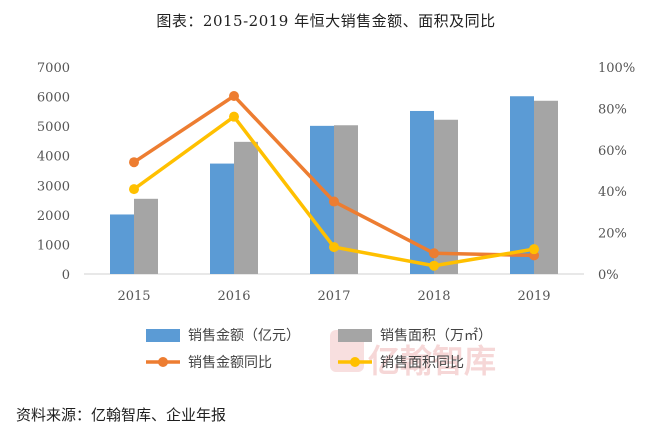 This screenshot has width=652, height=446. I want to click on legend-amount-yoy-label: 销售金额同比, so click(230, 363).